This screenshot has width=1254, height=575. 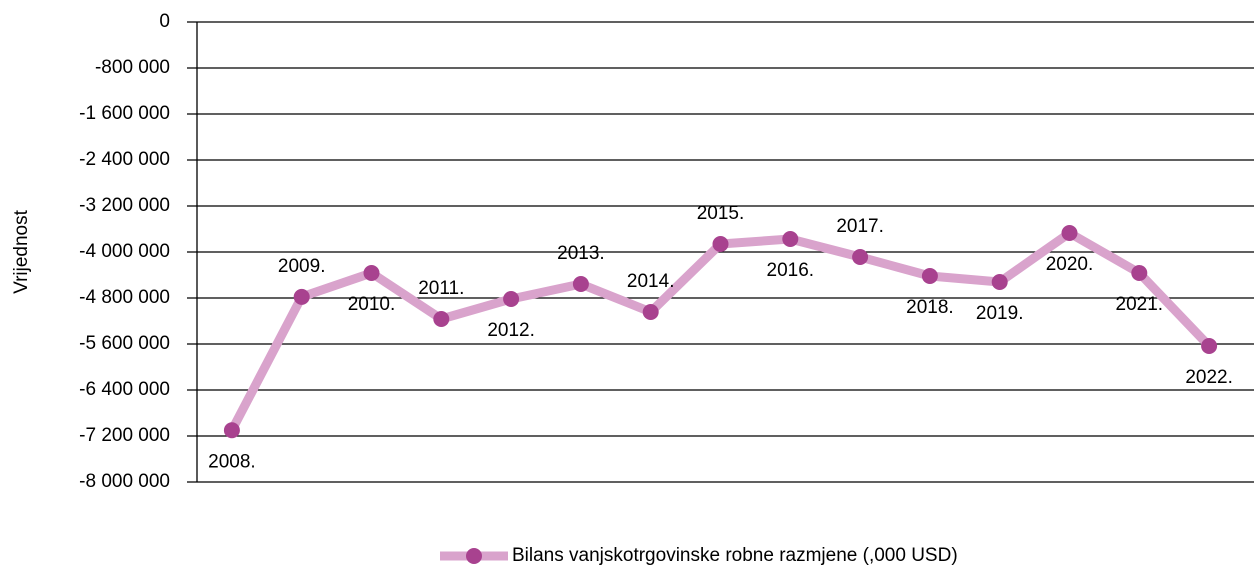 I want to click on y-tick-label: -3 200 000, so click(x=124, y=205).